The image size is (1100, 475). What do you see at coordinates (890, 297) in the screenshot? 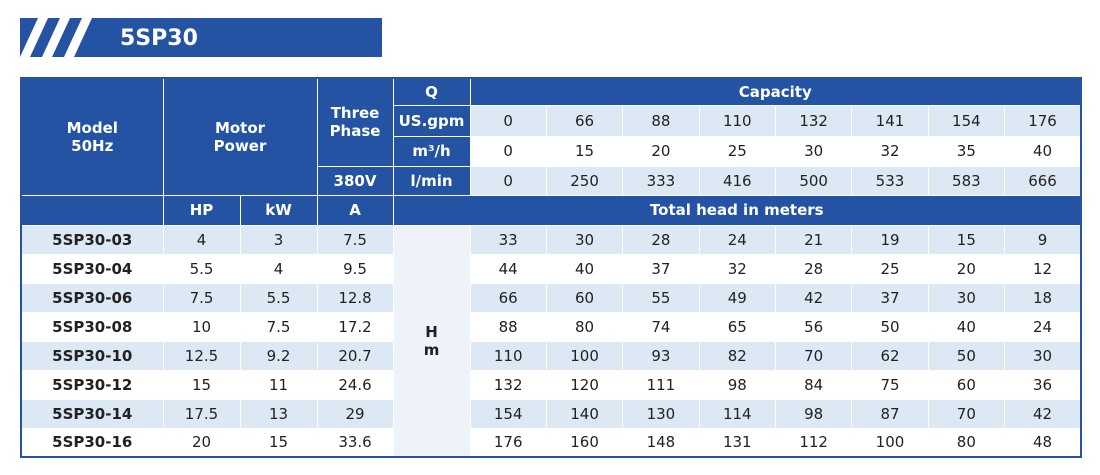
I see `head-value: 37` at bounding box center [890, 297].